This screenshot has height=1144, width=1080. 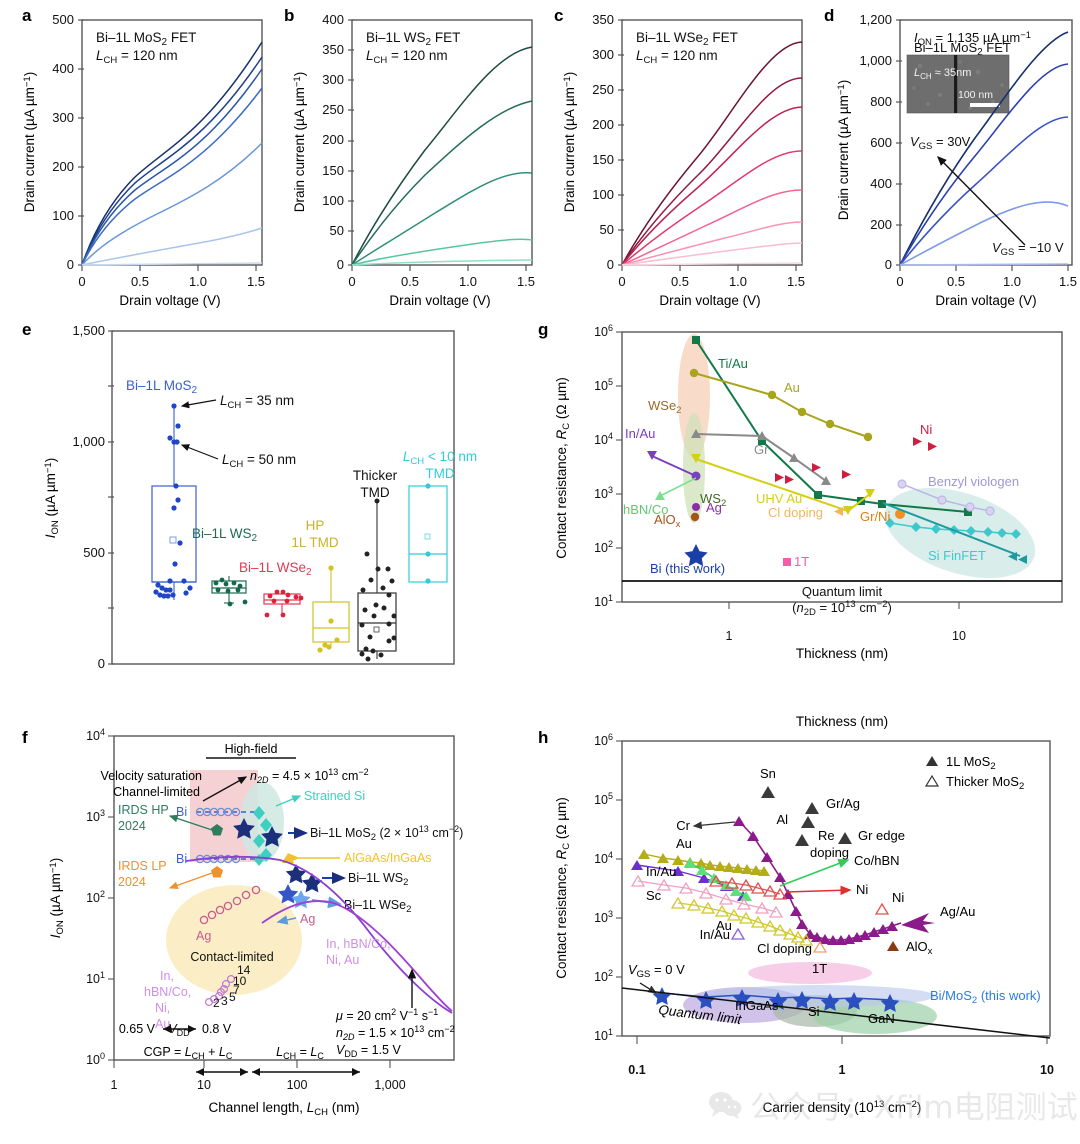 What do you see at coordinates (836, 1013) in the screenshot?
I see `quantum-limit-line` at bounding box center [836, 1013].